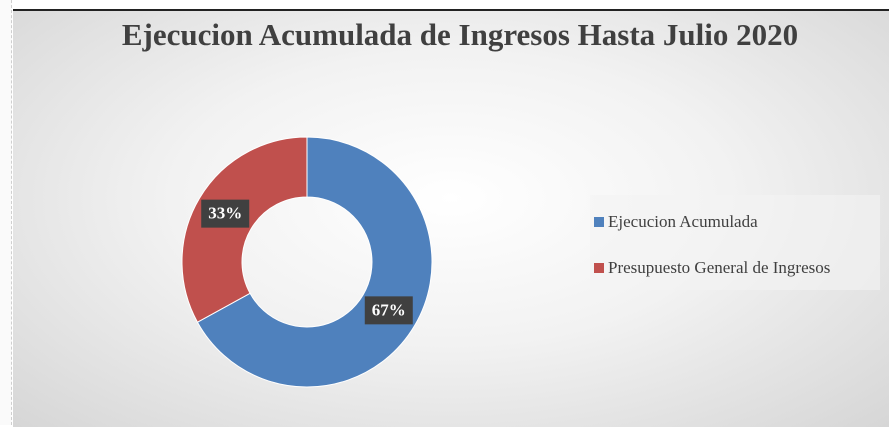 The image size is (889, 427). I want to click on legend-box, so click(735, 242).